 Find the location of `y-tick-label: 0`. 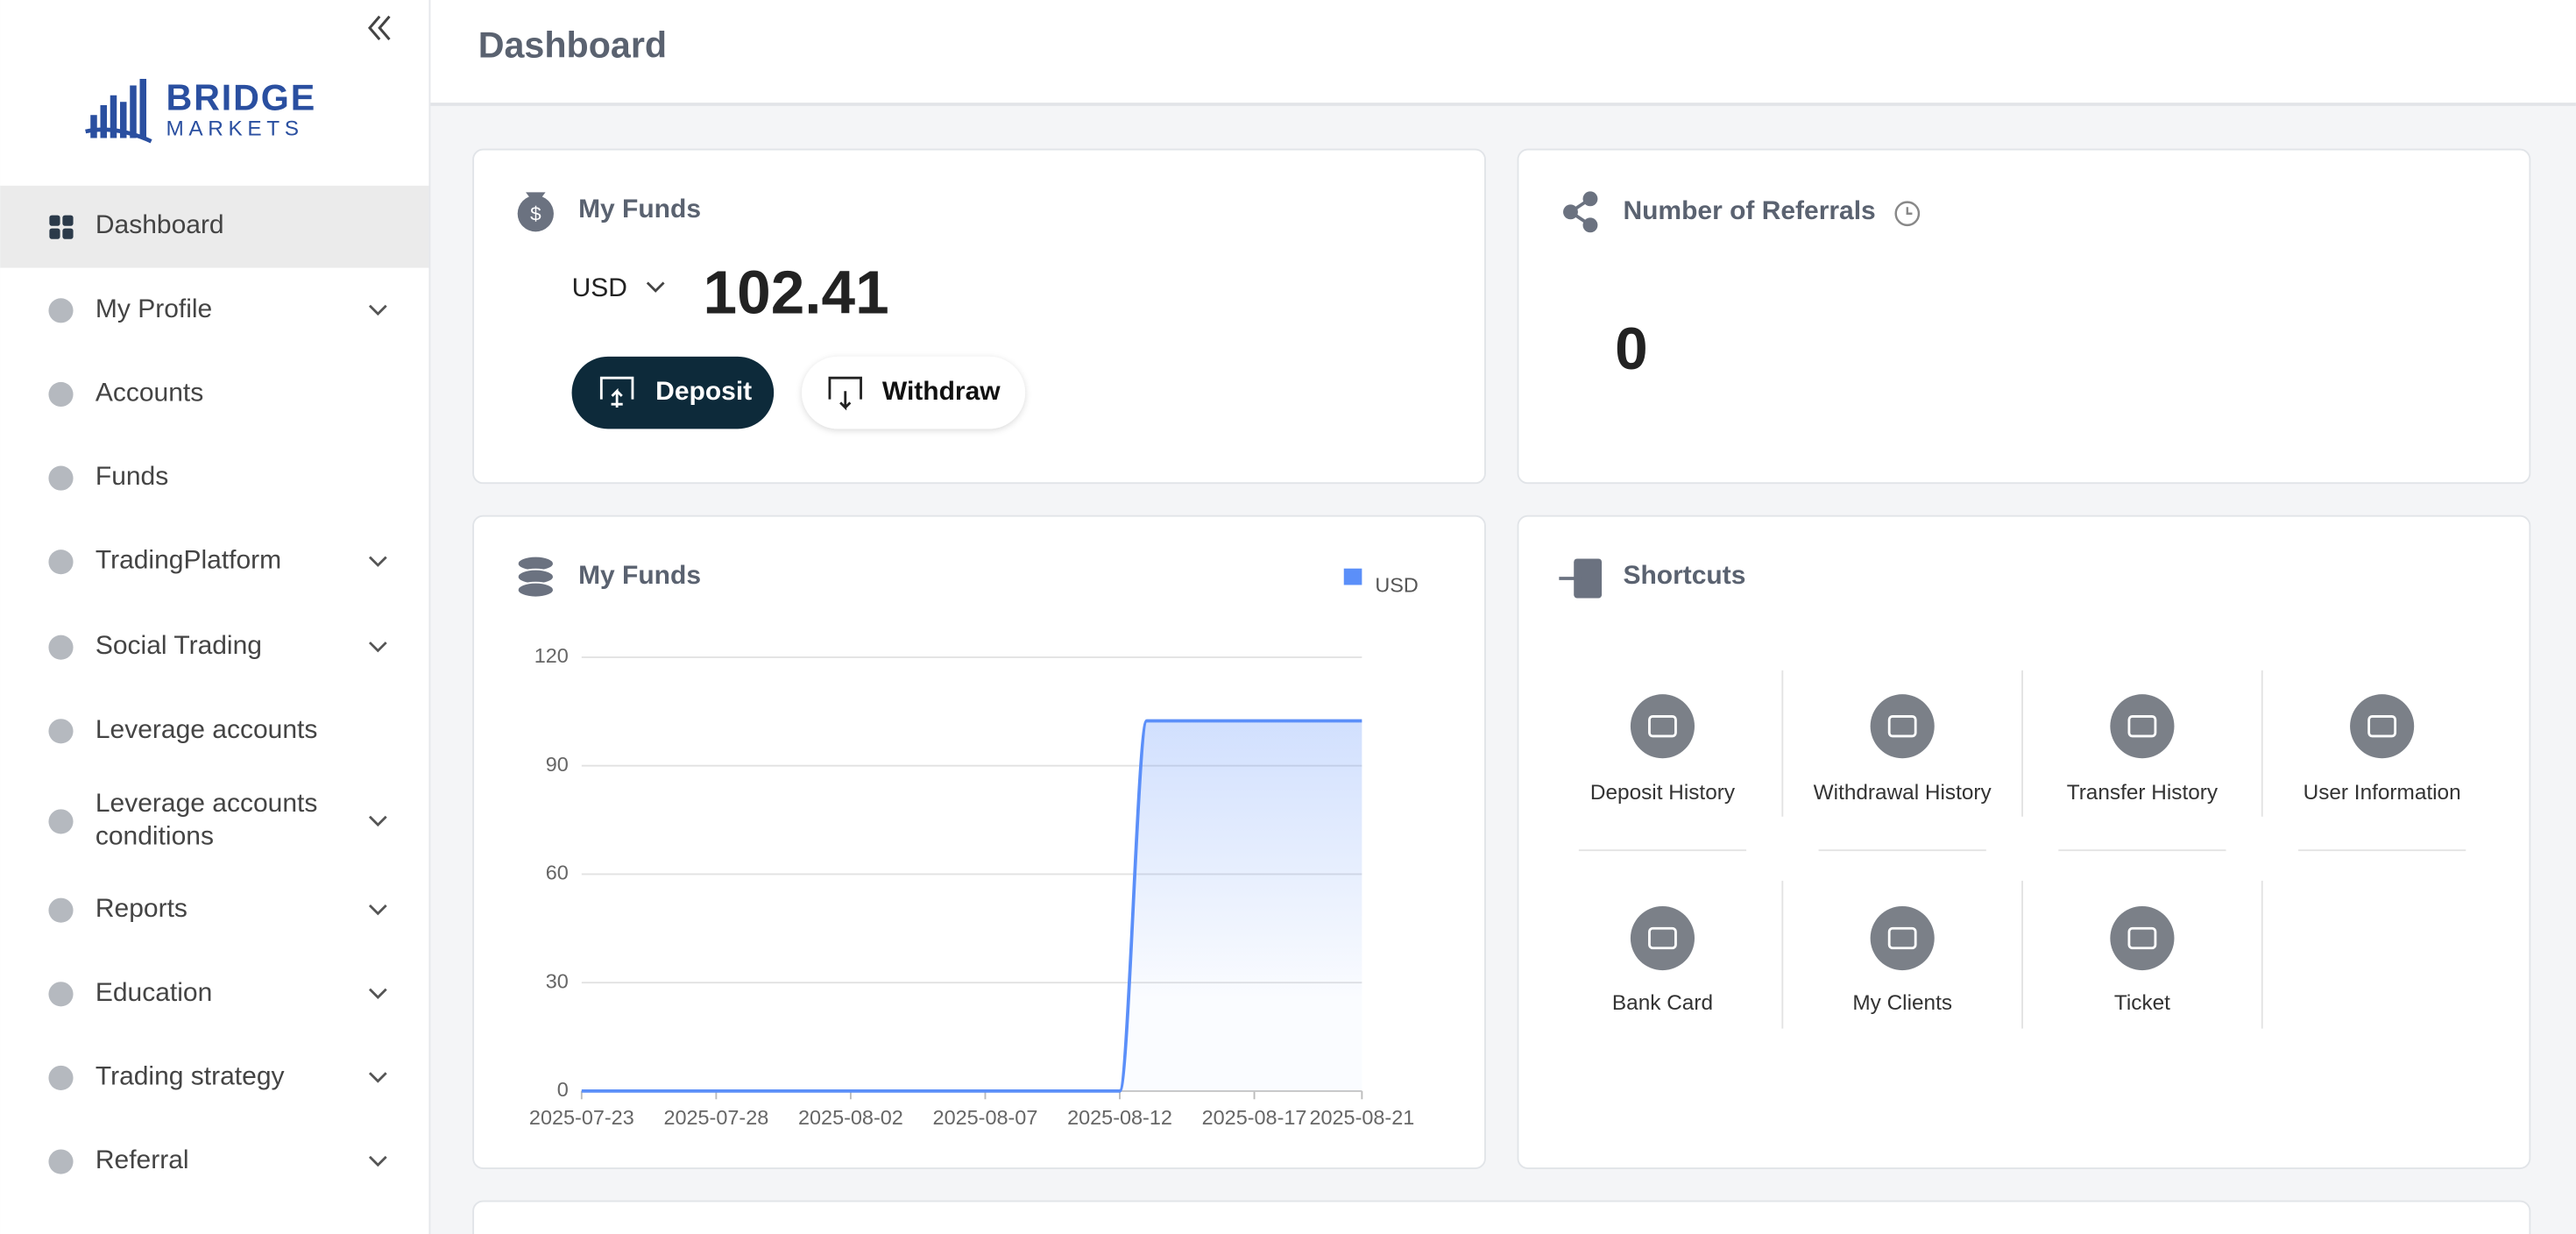

y-tick-label: 0 is located at coordinates (563, 1089).